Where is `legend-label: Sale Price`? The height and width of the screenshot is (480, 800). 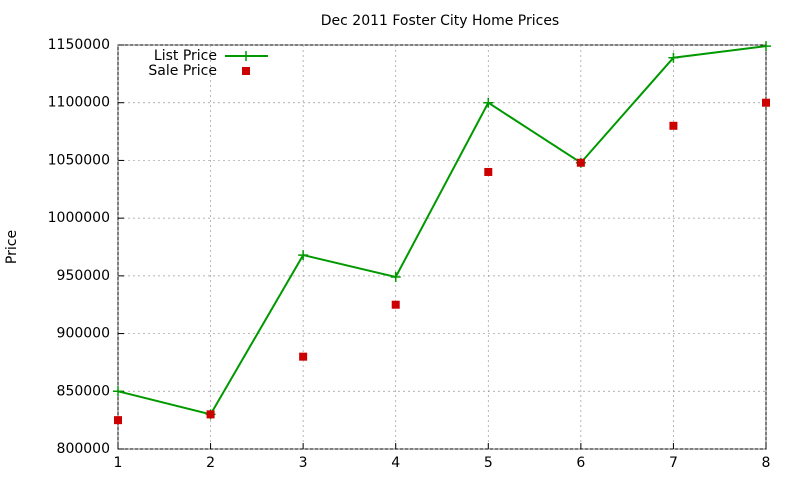 legend-label: Sale Price is located at coordinates (182, 71).